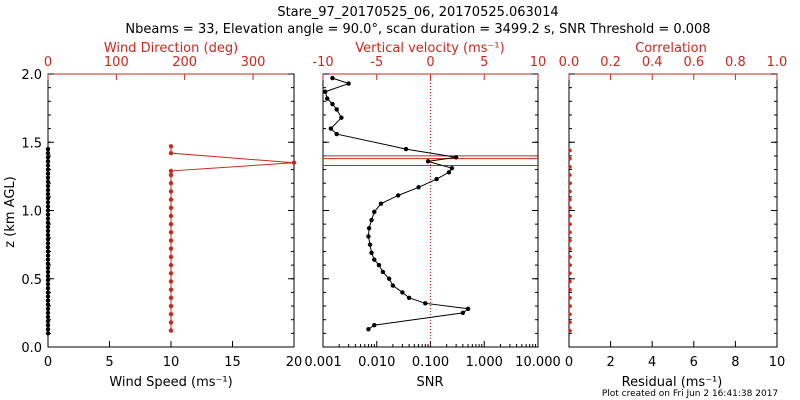  What do you see at coordinates (610, 62) in the screenshot?
I see `top-tick-label: 0.2` at bounding box center [610, 62].